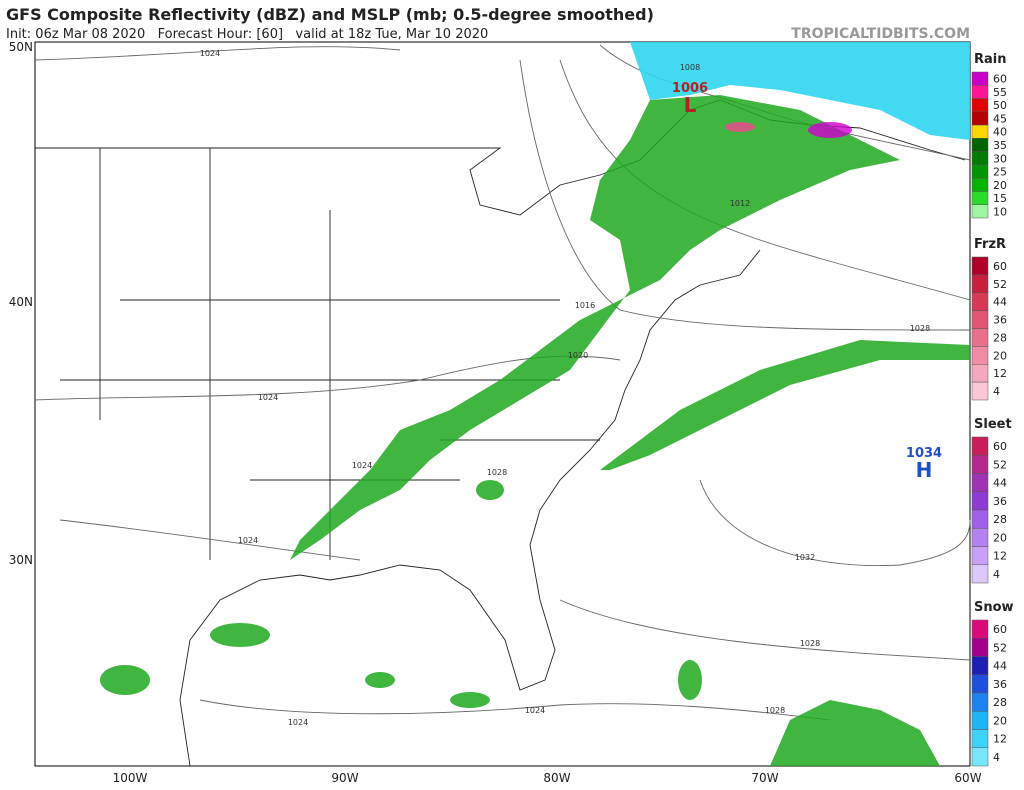 The width and height of the screenshot is (1024, 790). I want to click on legend-level: 35, so click(1000, 145).